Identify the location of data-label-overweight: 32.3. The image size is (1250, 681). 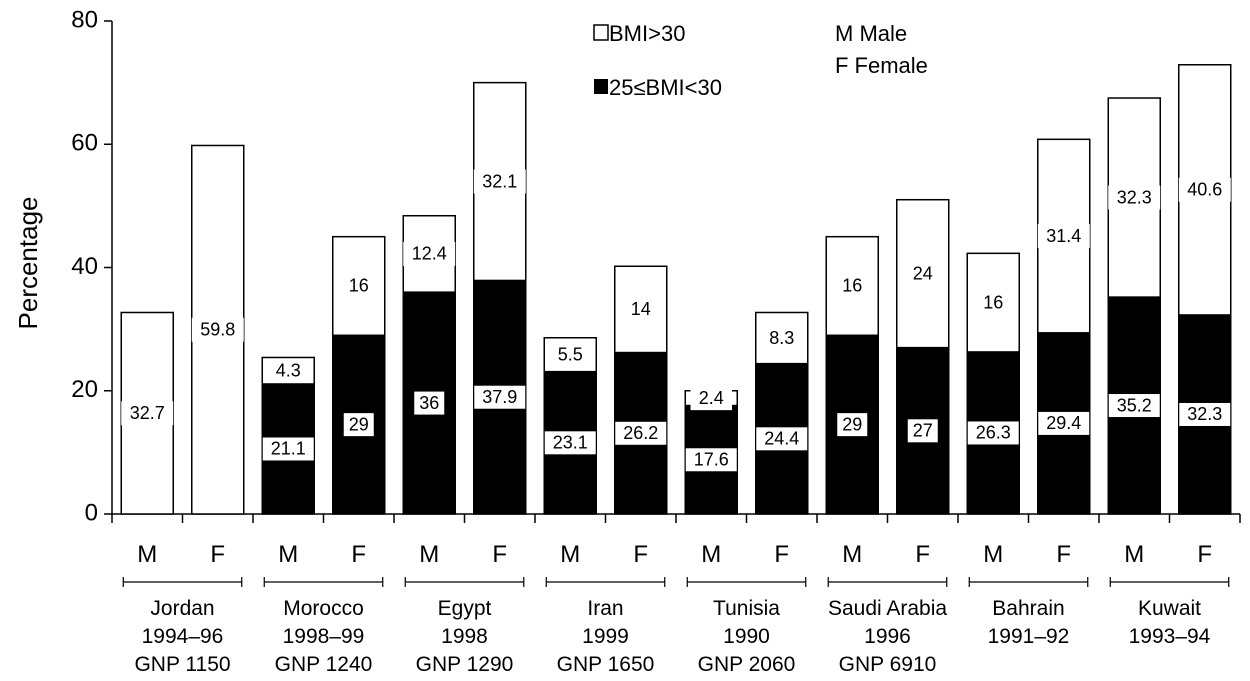
(1204, 414).